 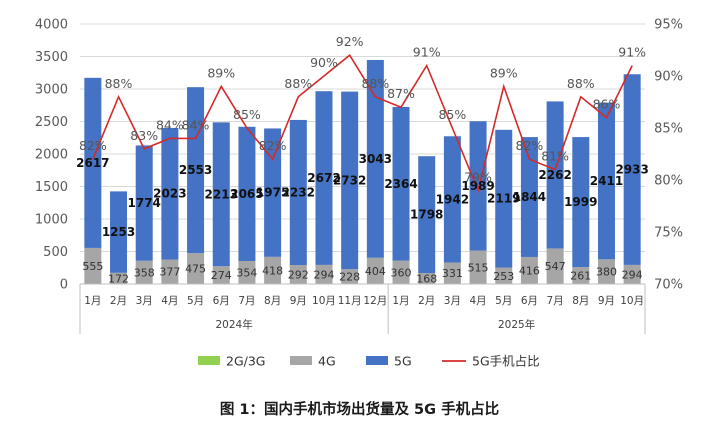 I want to click on legend-label: 5G, so click(x=403, y=361).